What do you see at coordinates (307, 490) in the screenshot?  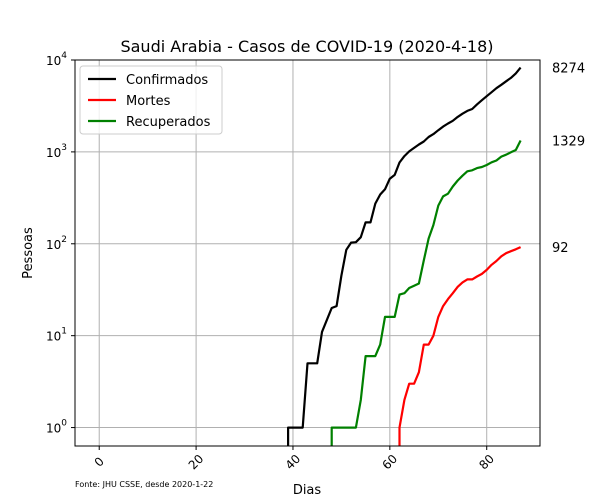 I see `x-axis-label: Dias` at bounding box center [307, 490].